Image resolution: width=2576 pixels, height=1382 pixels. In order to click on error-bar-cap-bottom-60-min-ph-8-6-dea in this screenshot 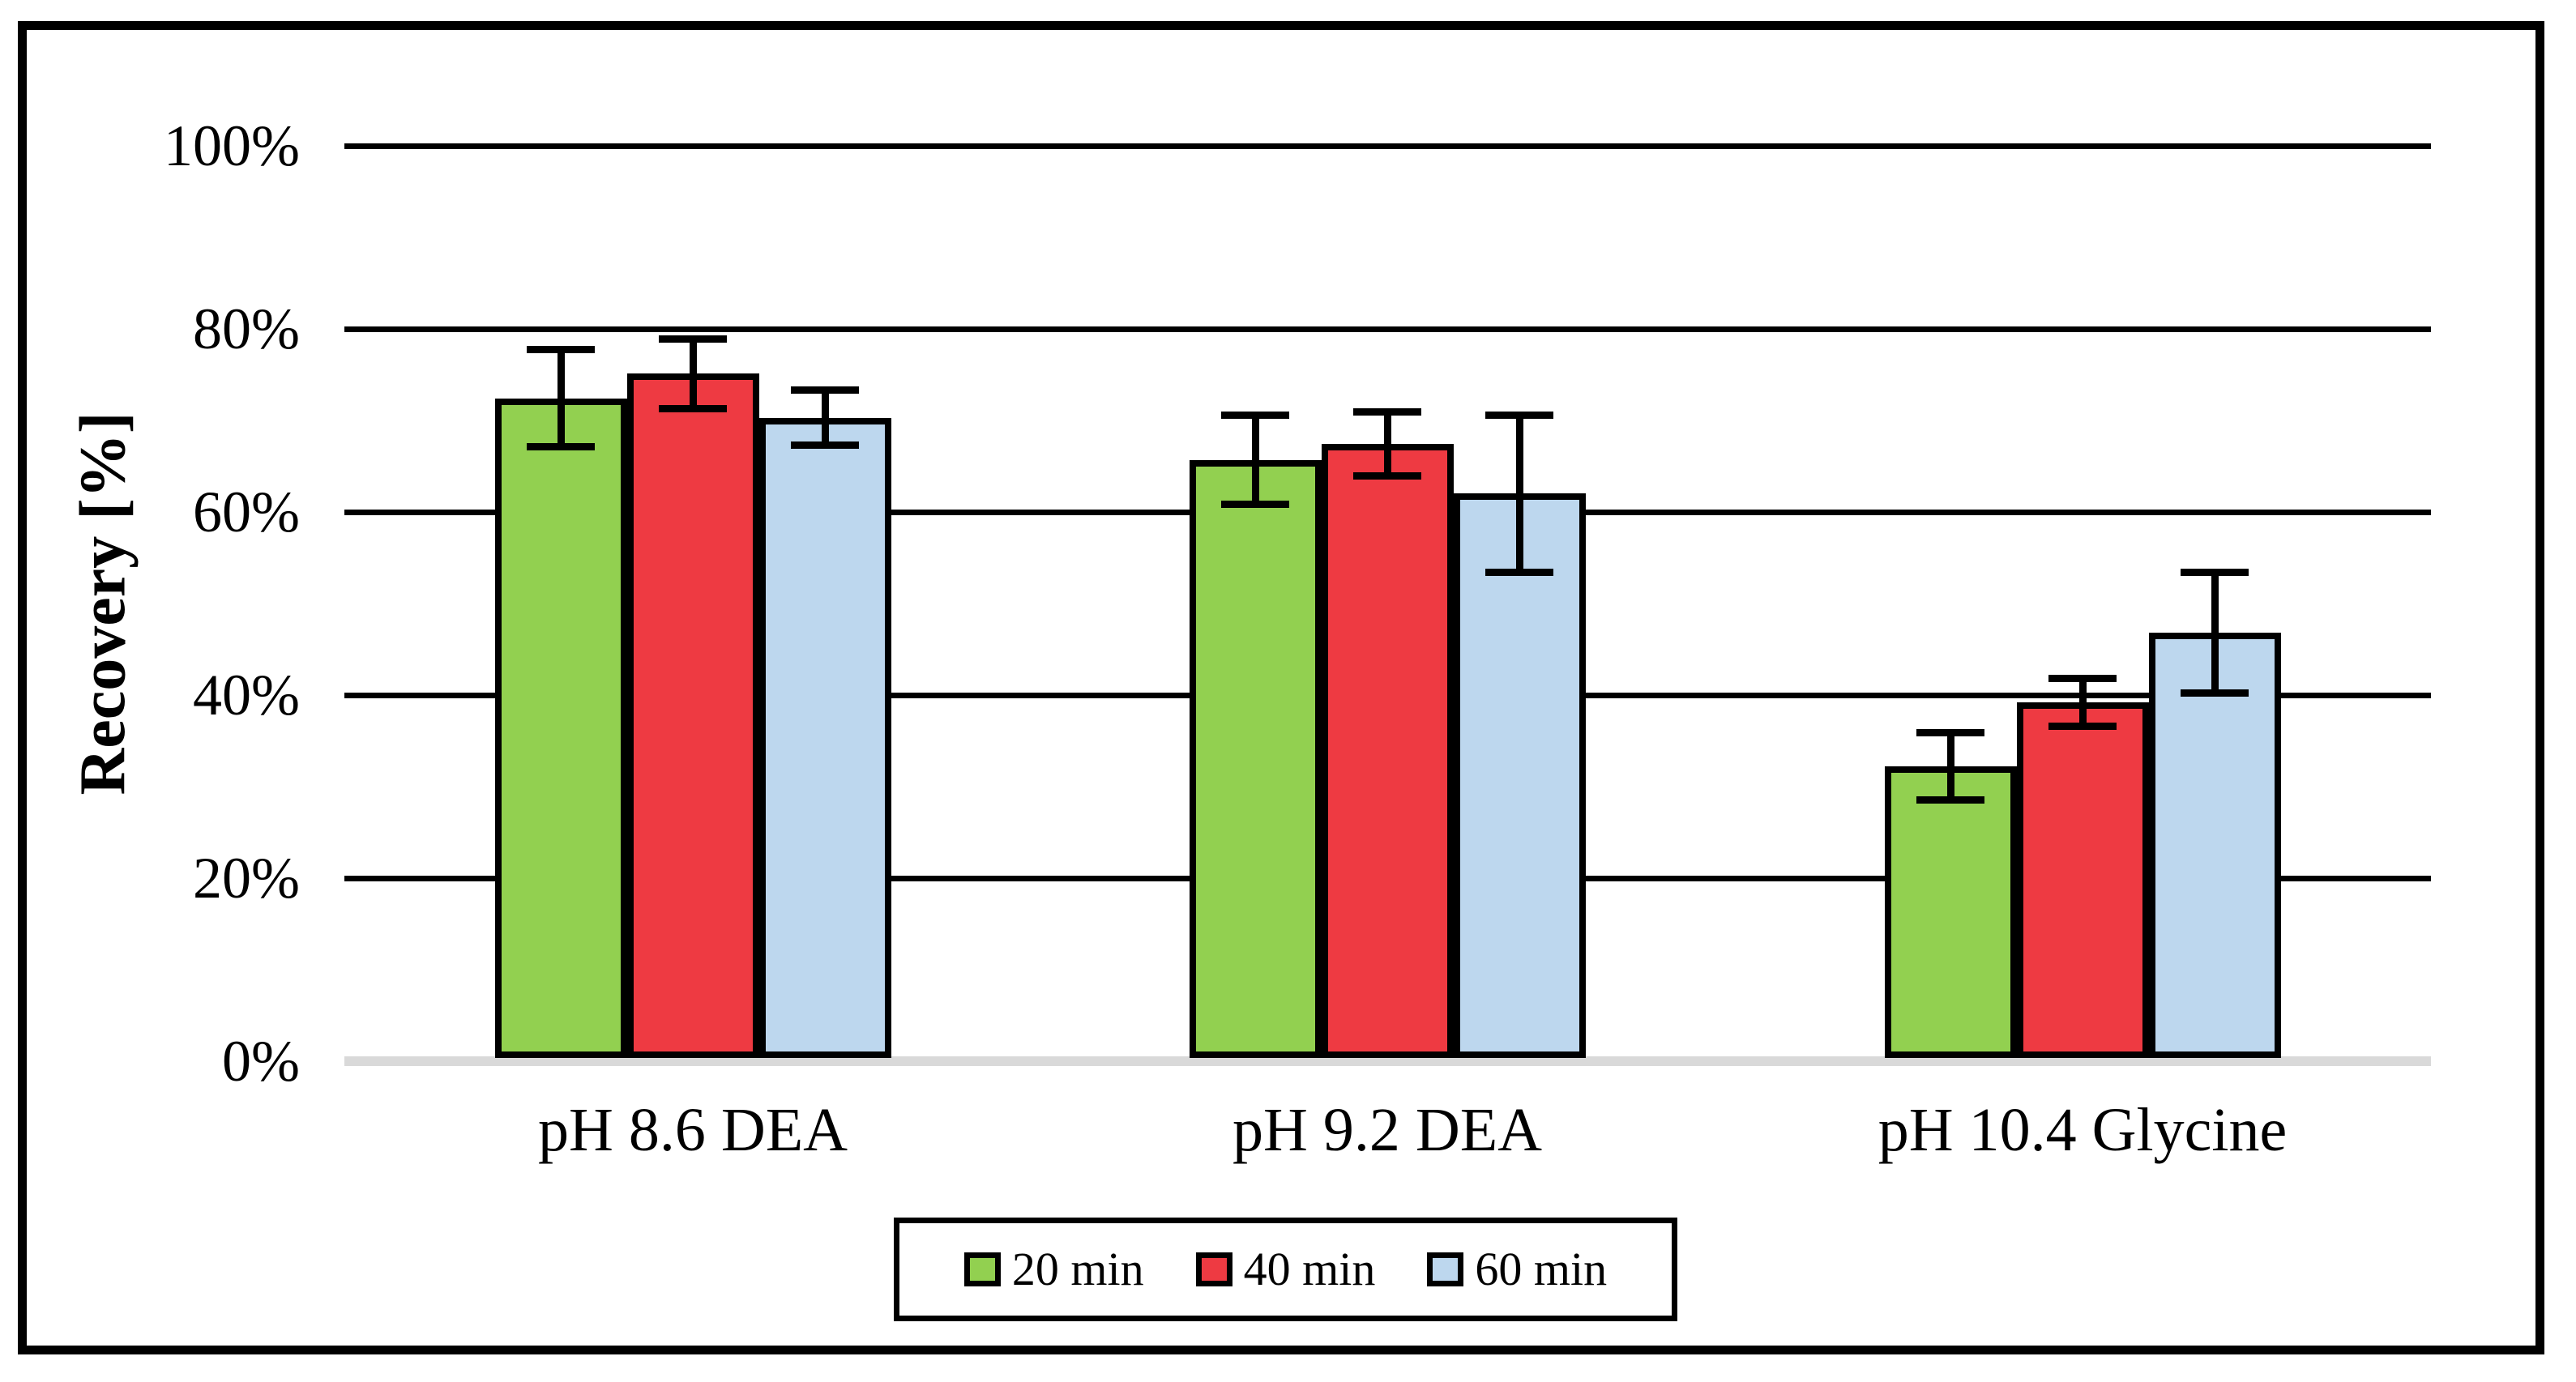, I will do `click(825, 445)`.